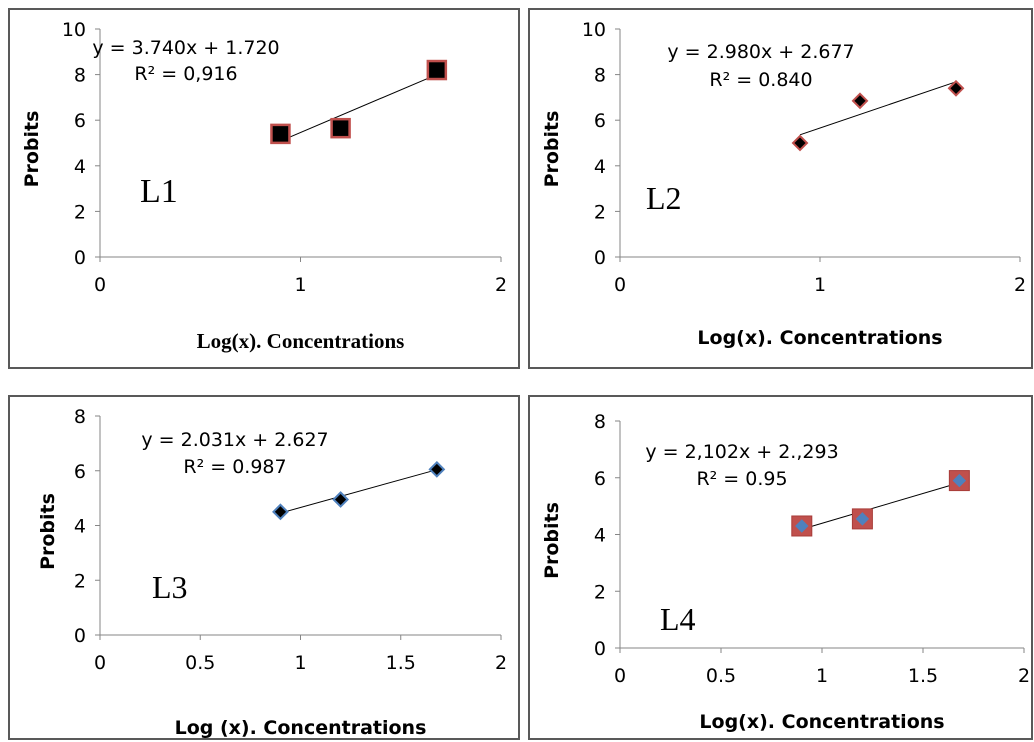 The height and width of the screenshot is (742, 1034). I want to click on panel-label: L2, so click(664, 198).